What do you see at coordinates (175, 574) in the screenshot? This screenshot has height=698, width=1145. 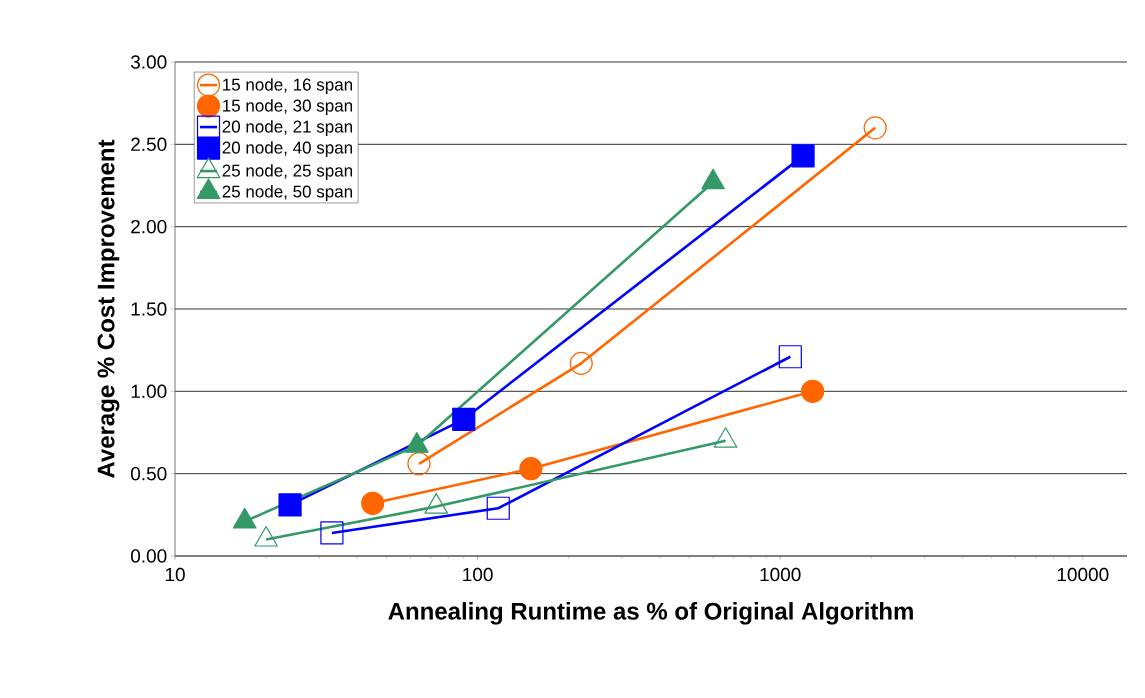 I see `x-tick-label: 10` at bounding box center [175, 574].